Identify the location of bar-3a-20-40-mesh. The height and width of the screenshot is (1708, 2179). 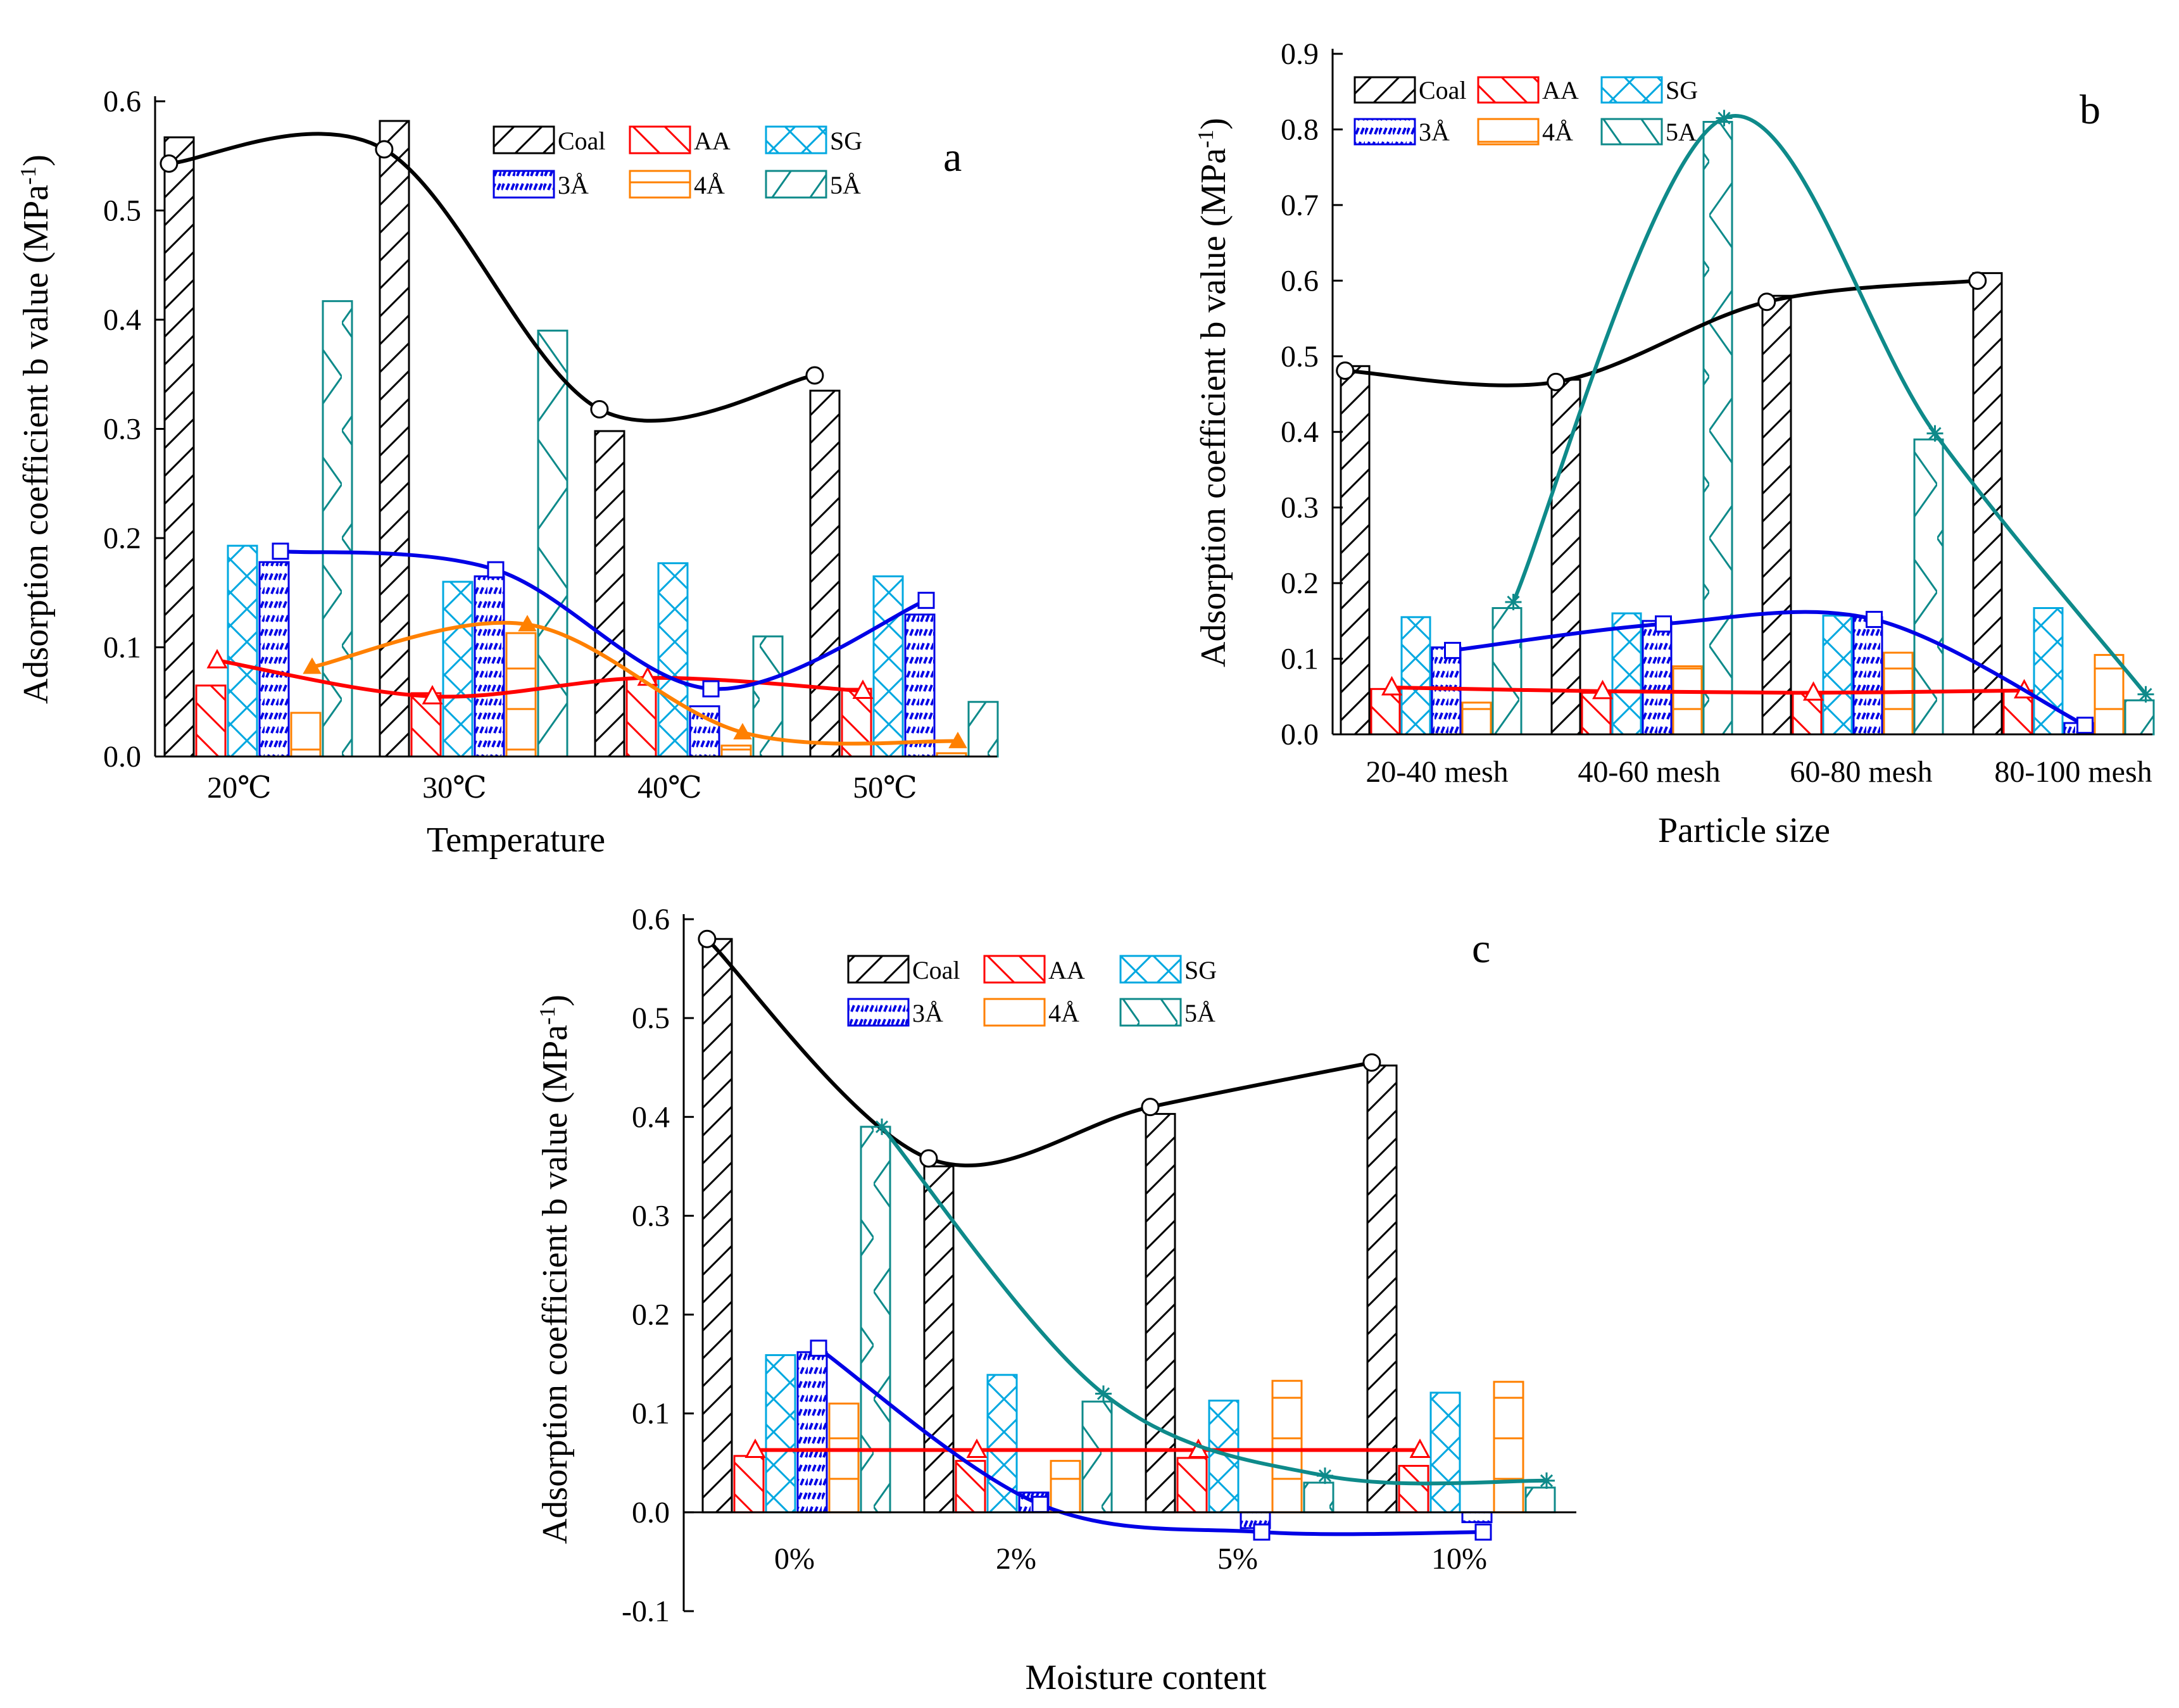
(1447, 691).